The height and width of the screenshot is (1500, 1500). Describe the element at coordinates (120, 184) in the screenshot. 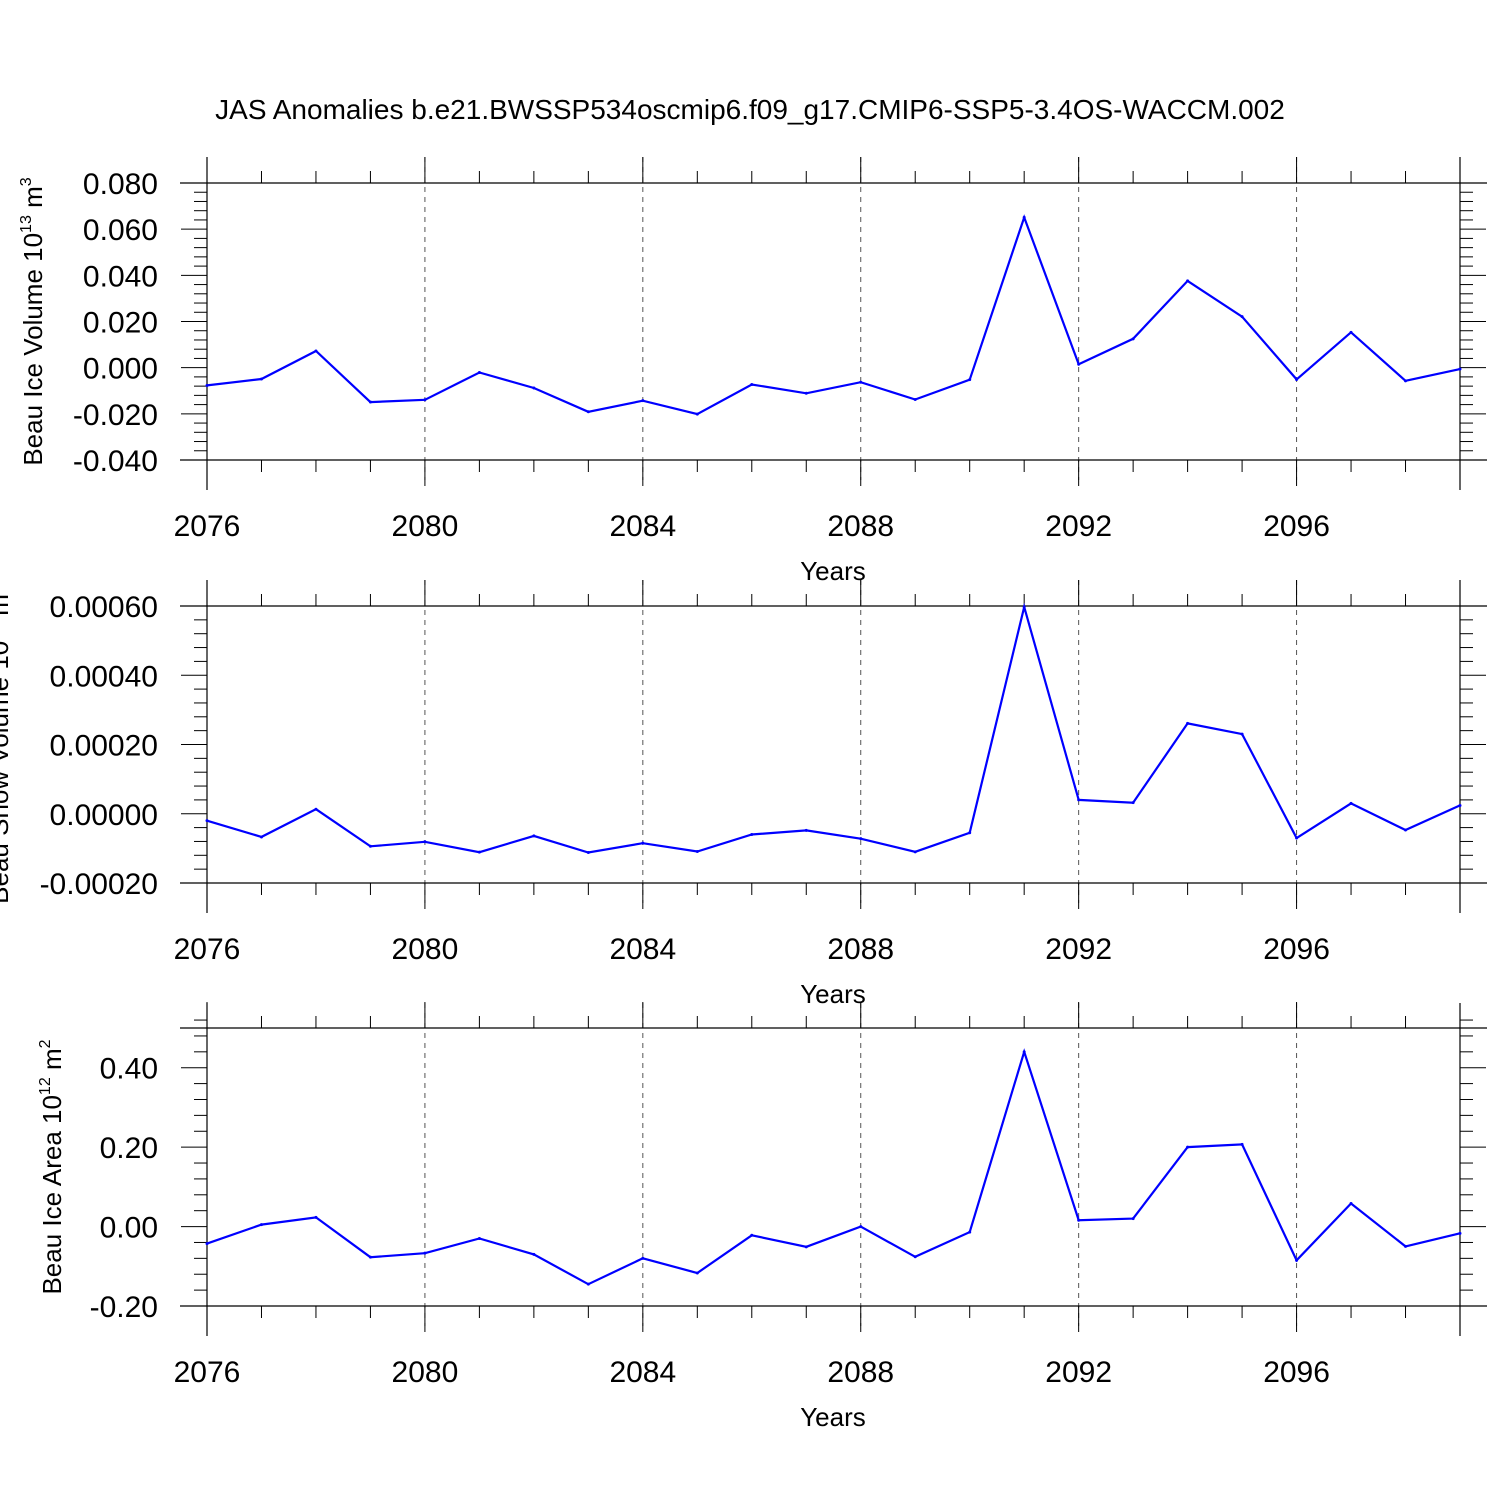

I see `y-tick-label: 0.080` at that location.